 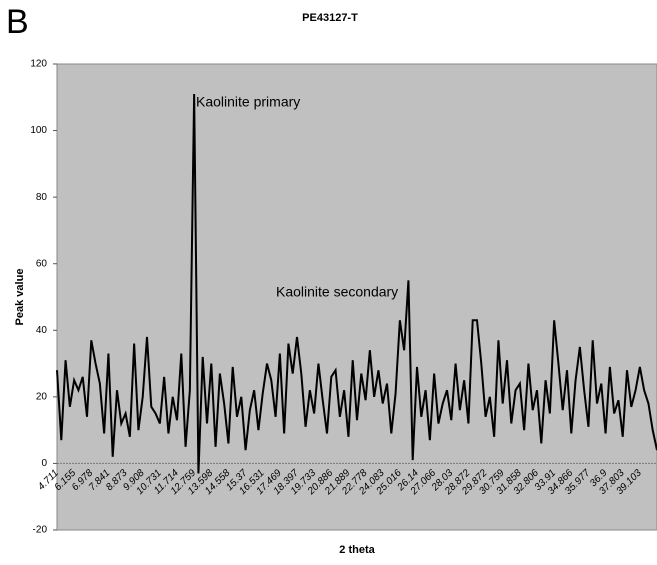 I want to click on y-tick-label: 120, so click(x=38, y=64).